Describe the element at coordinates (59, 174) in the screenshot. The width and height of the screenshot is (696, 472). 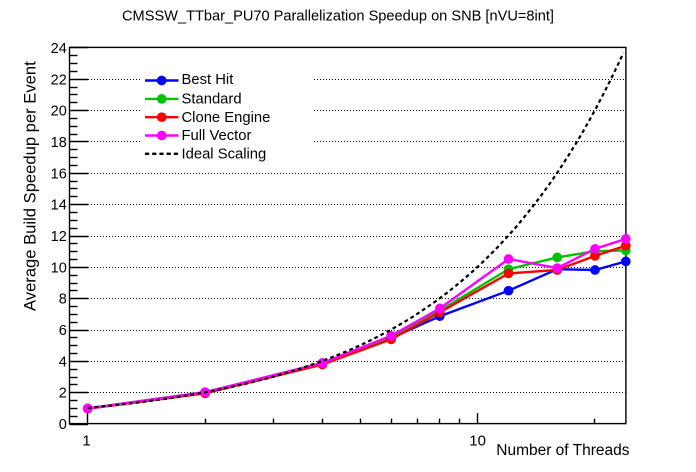
I see `svg-text: 16` at that location.